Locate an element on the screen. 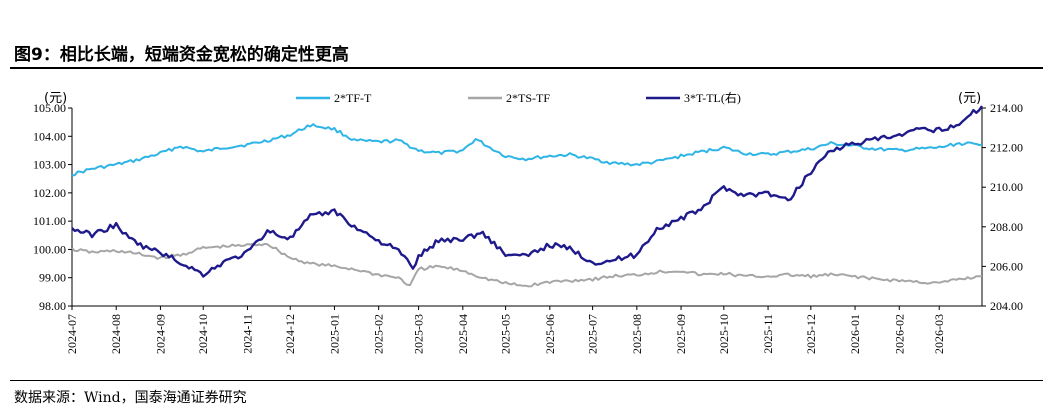 The height and width of the screenshot is (411, 1053). x-tick-label: 2026-03 is located at coordinates (939, 334).